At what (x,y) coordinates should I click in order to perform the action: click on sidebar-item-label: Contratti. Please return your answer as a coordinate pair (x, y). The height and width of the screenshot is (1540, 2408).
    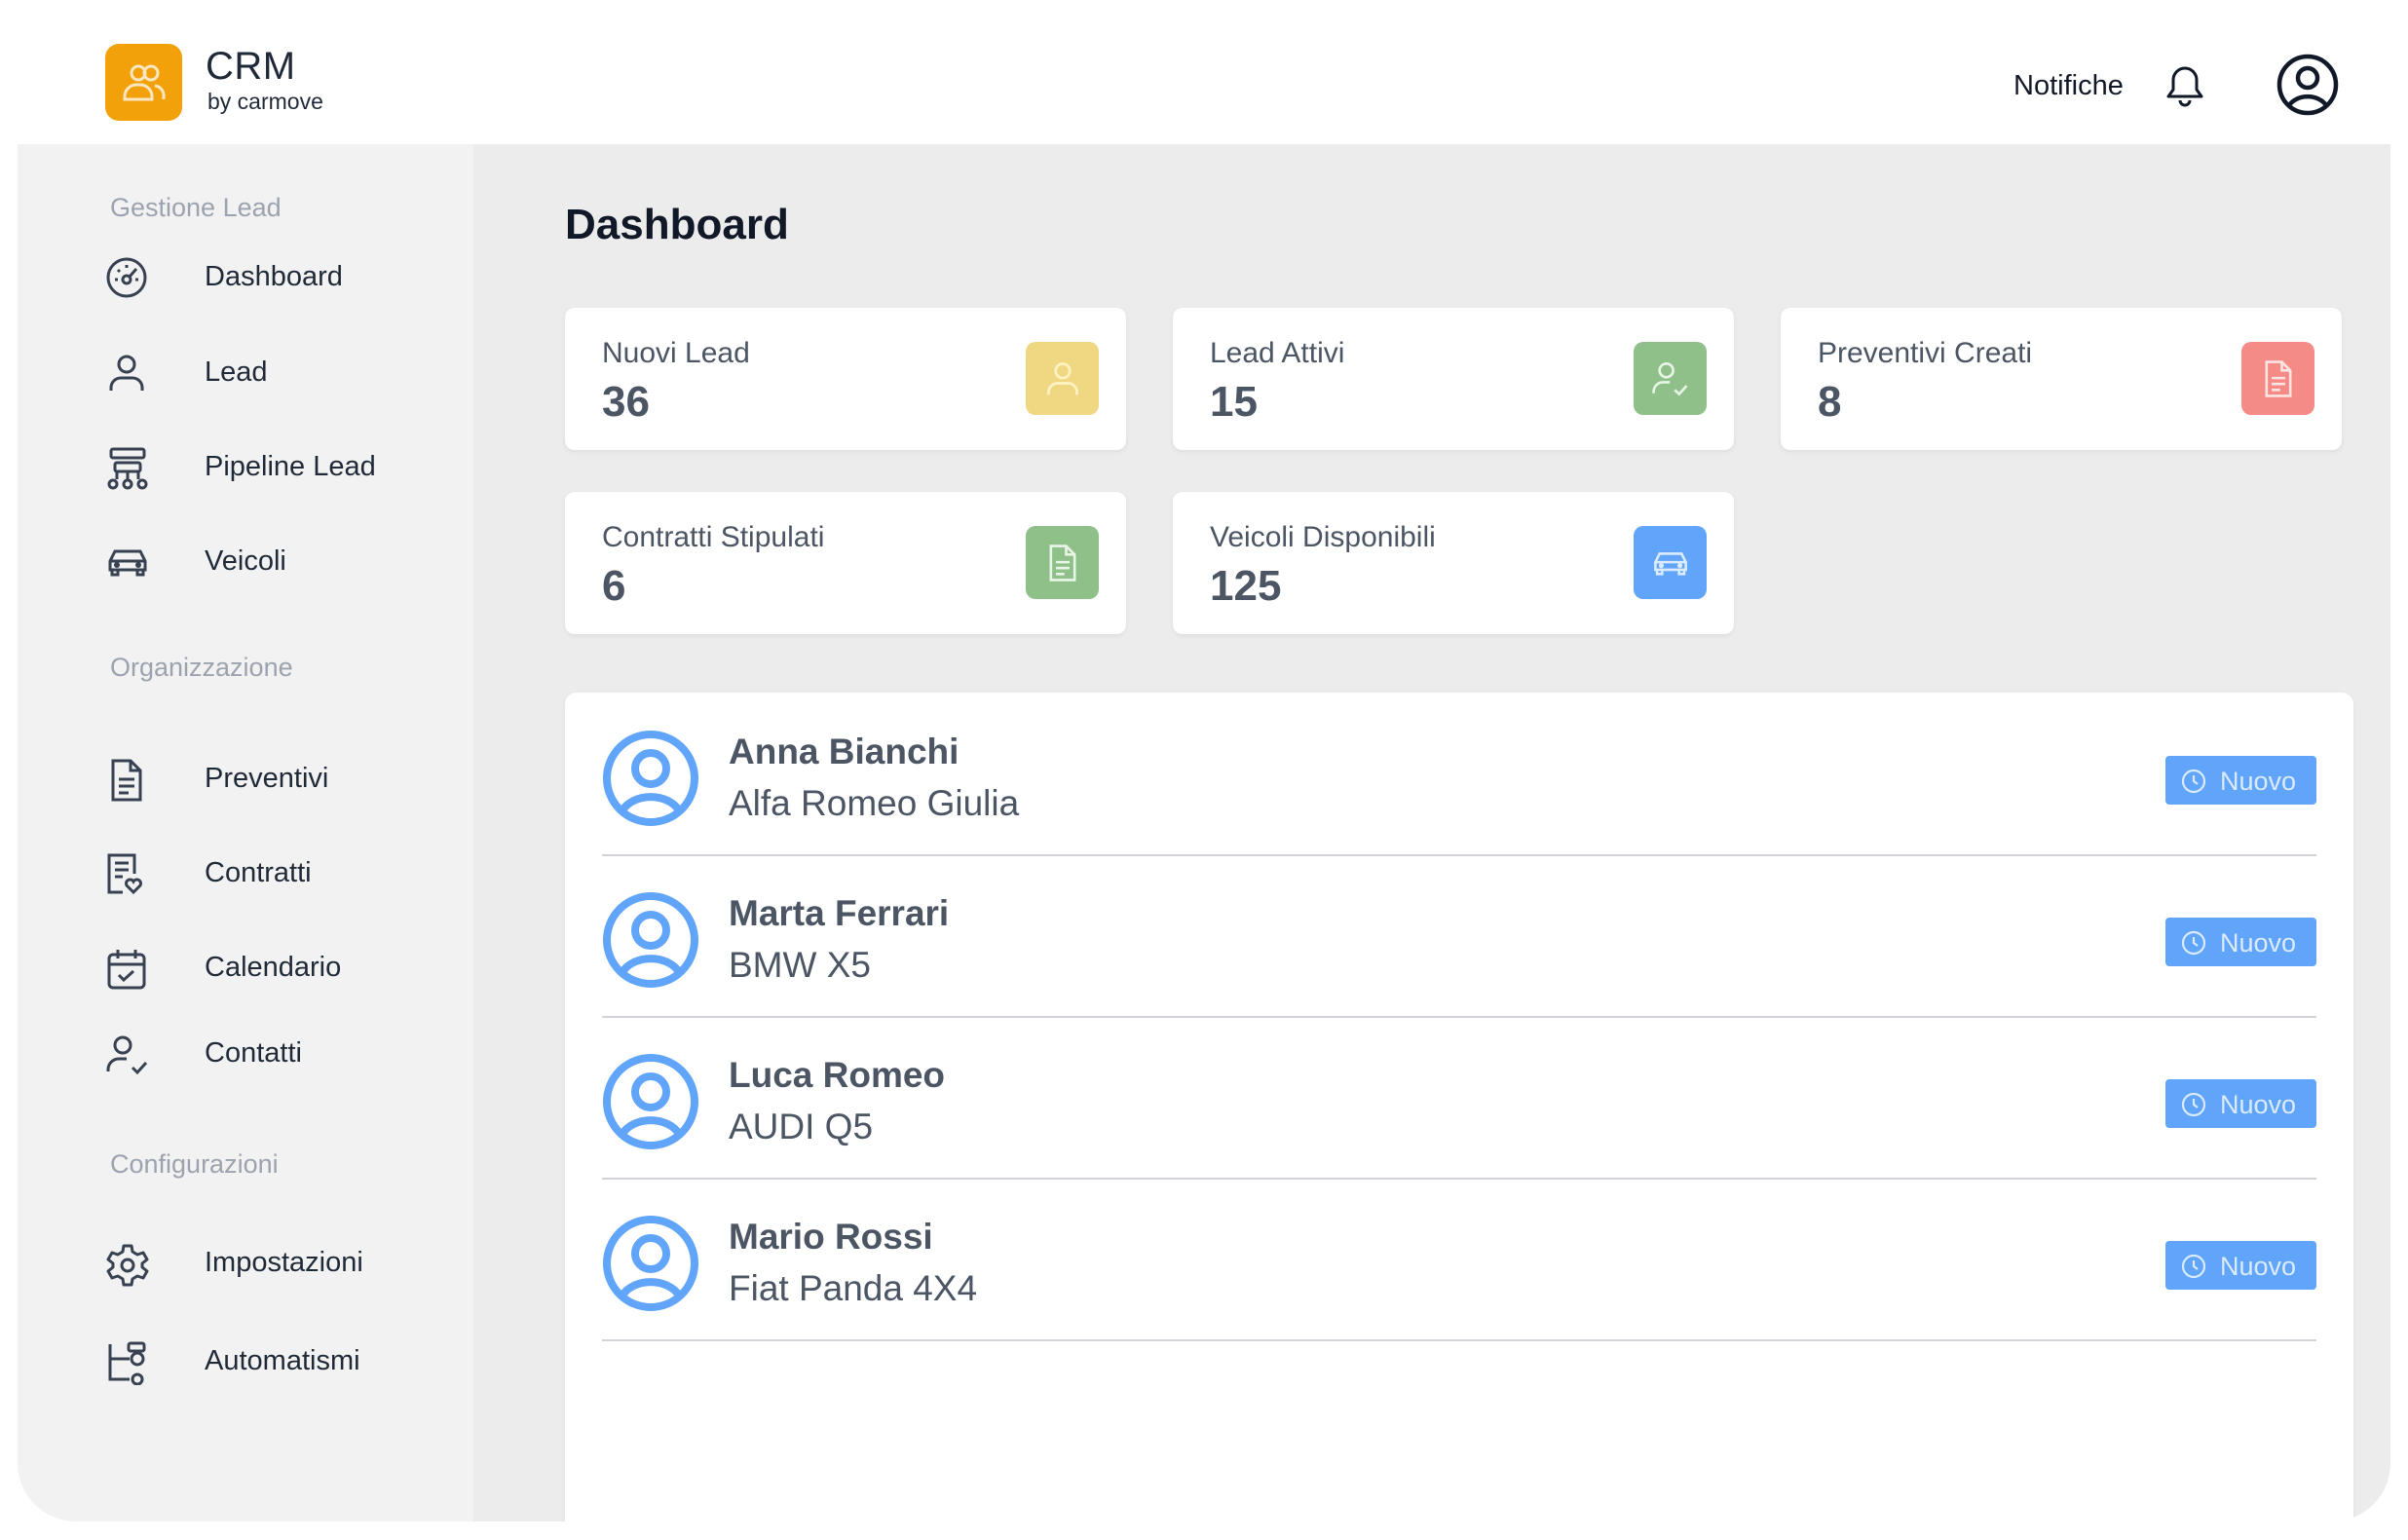
    Looking at the image, I should click on (258, 872).